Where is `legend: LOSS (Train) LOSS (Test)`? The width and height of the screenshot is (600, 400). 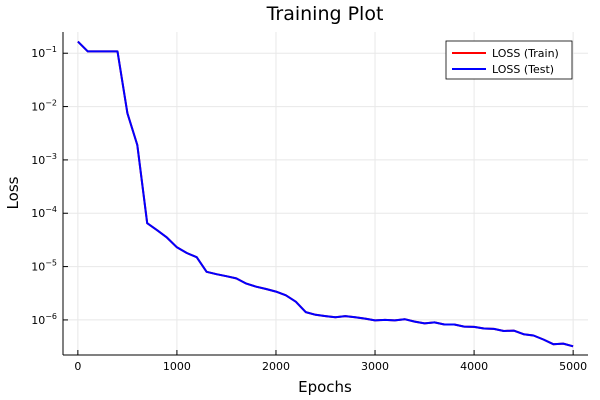 legend: LOSS (Train) LOSS (Test) is located at coordinates (509, 60).